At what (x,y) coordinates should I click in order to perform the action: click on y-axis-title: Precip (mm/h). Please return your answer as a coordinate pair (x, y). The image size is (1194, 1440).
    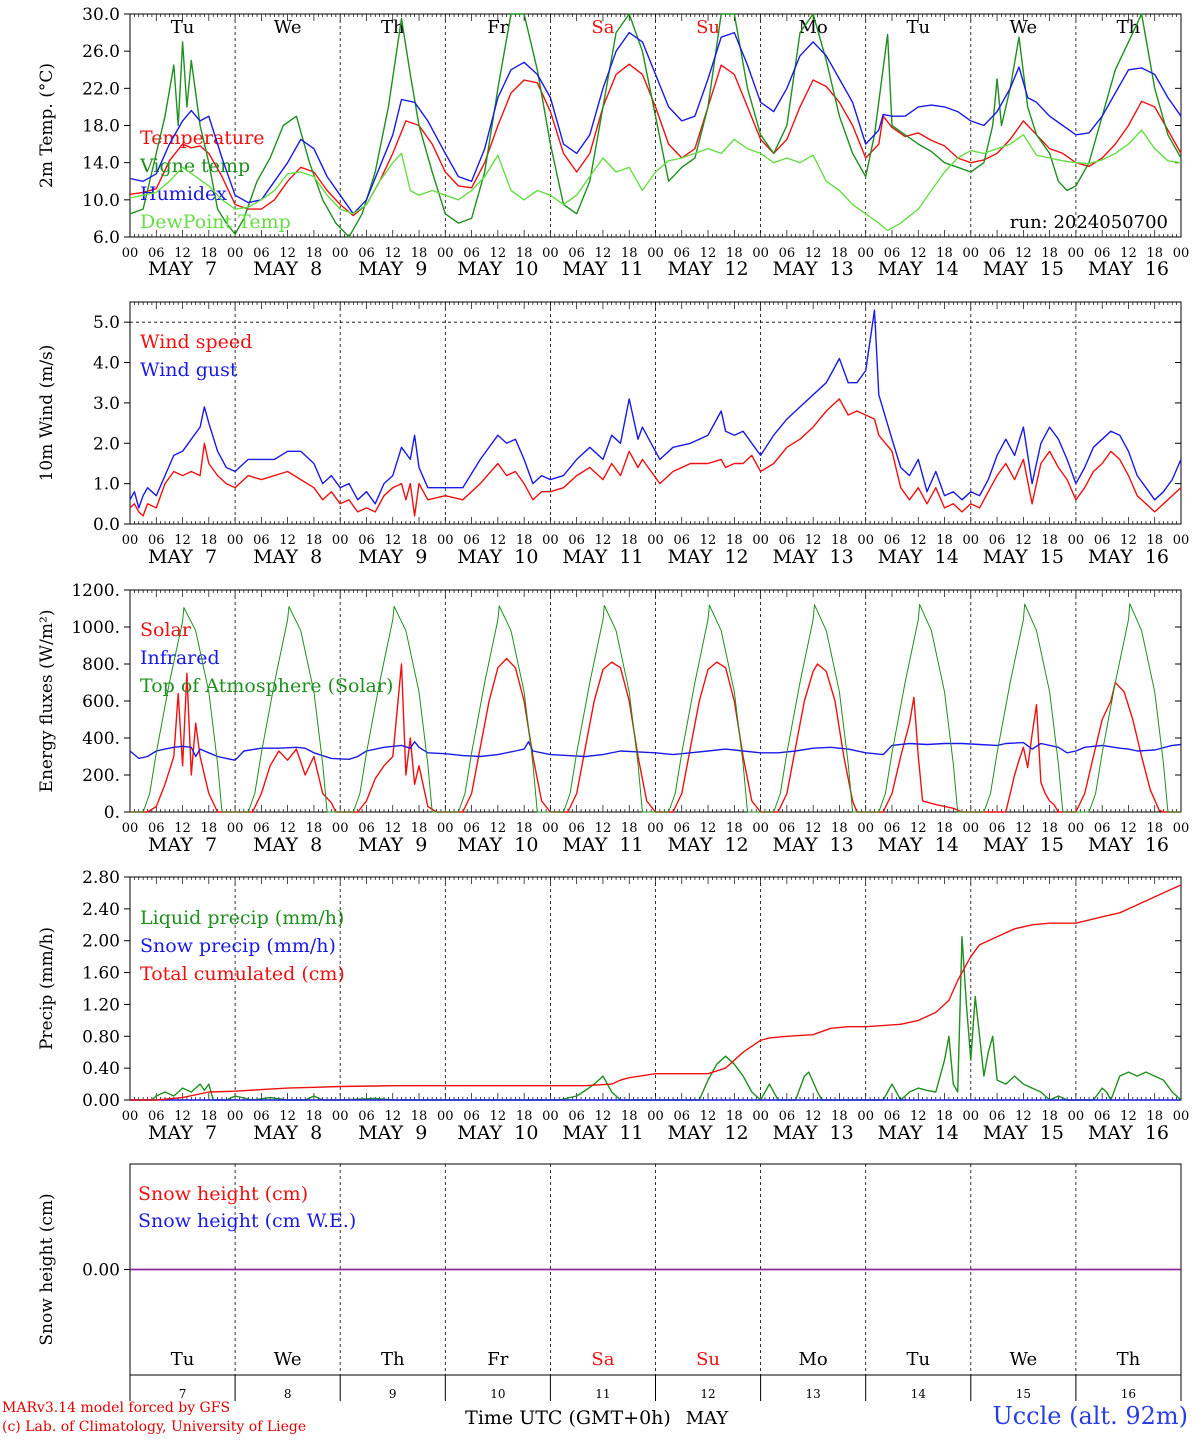
    Looking at the image, I should click on (47, 988).